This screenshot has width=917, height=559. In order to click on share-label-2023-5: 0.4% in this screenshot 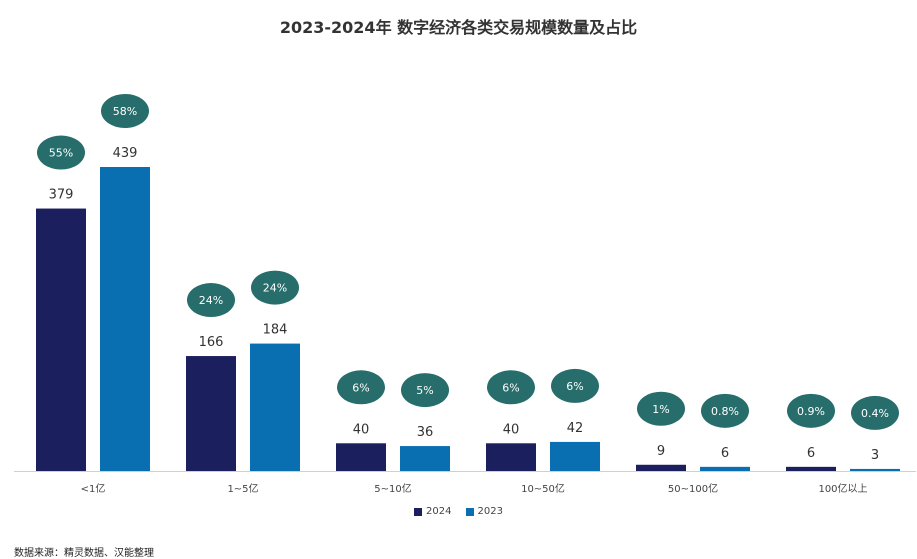, I will do `click(875, 413)`.